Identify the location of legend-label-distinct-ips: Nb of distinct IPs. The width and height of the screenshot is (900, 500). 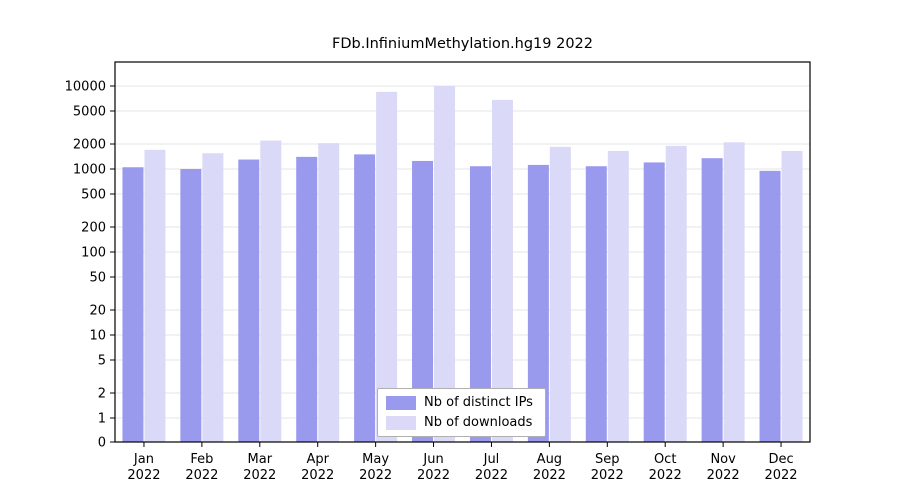
(478, 402).